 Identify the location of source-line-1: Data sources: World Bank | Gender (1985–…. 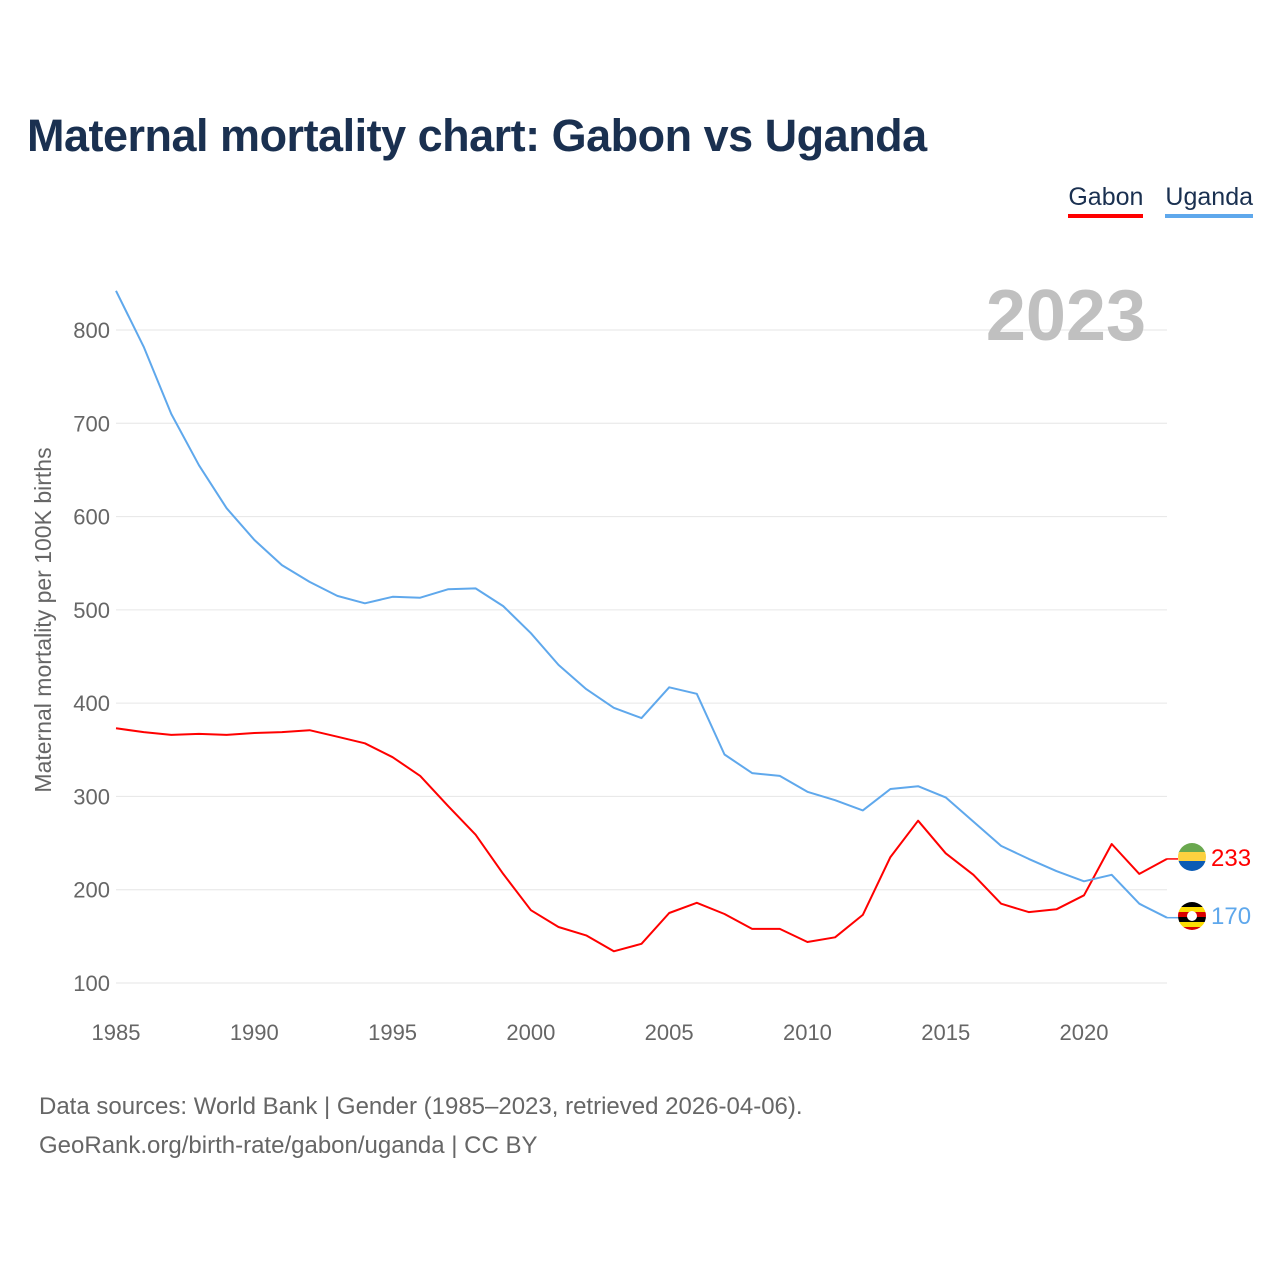
(421, 1106).